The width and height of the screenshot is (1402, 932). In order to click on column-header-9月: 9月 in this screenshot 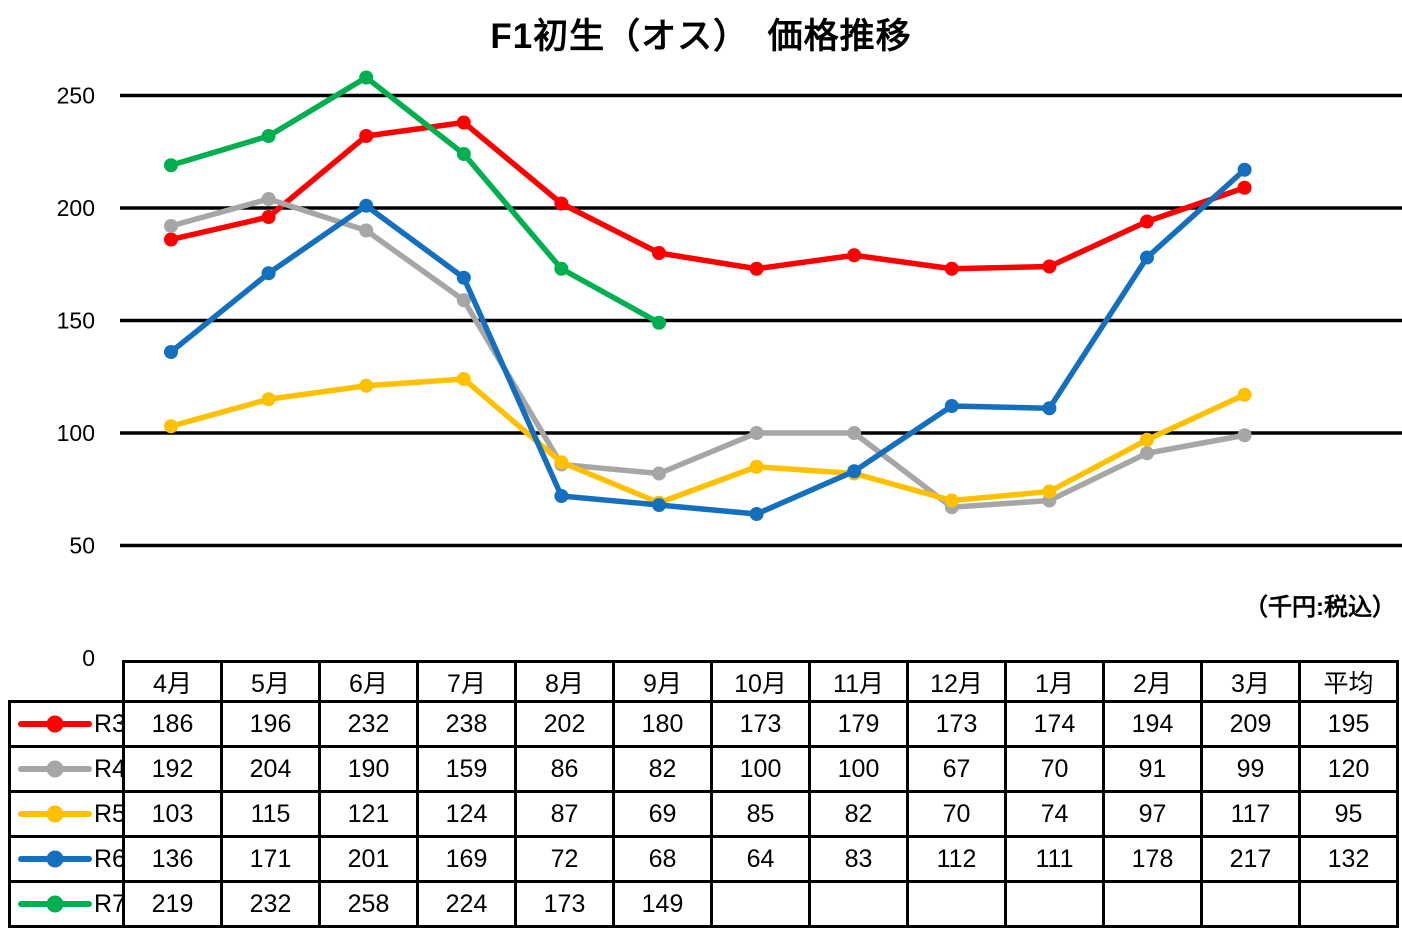, I will do `click(662, 681)`.